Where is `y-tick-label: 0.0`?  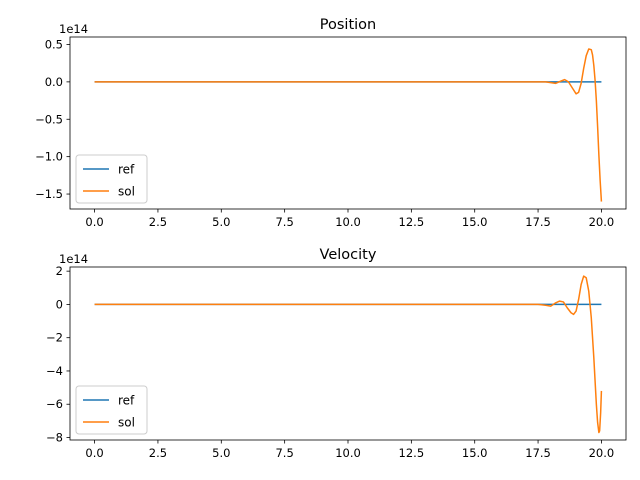 y-tick-label: 0.0 is located at coordinates (54, 82).